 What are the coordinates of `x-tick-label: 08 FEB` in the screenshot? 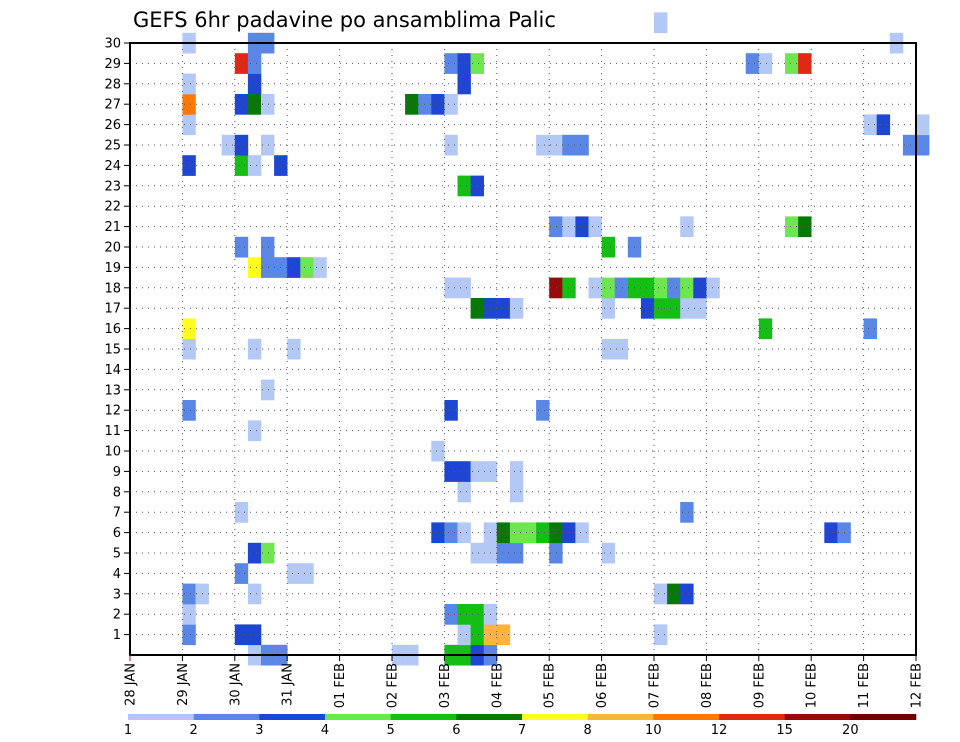 It's located at (707, 685).